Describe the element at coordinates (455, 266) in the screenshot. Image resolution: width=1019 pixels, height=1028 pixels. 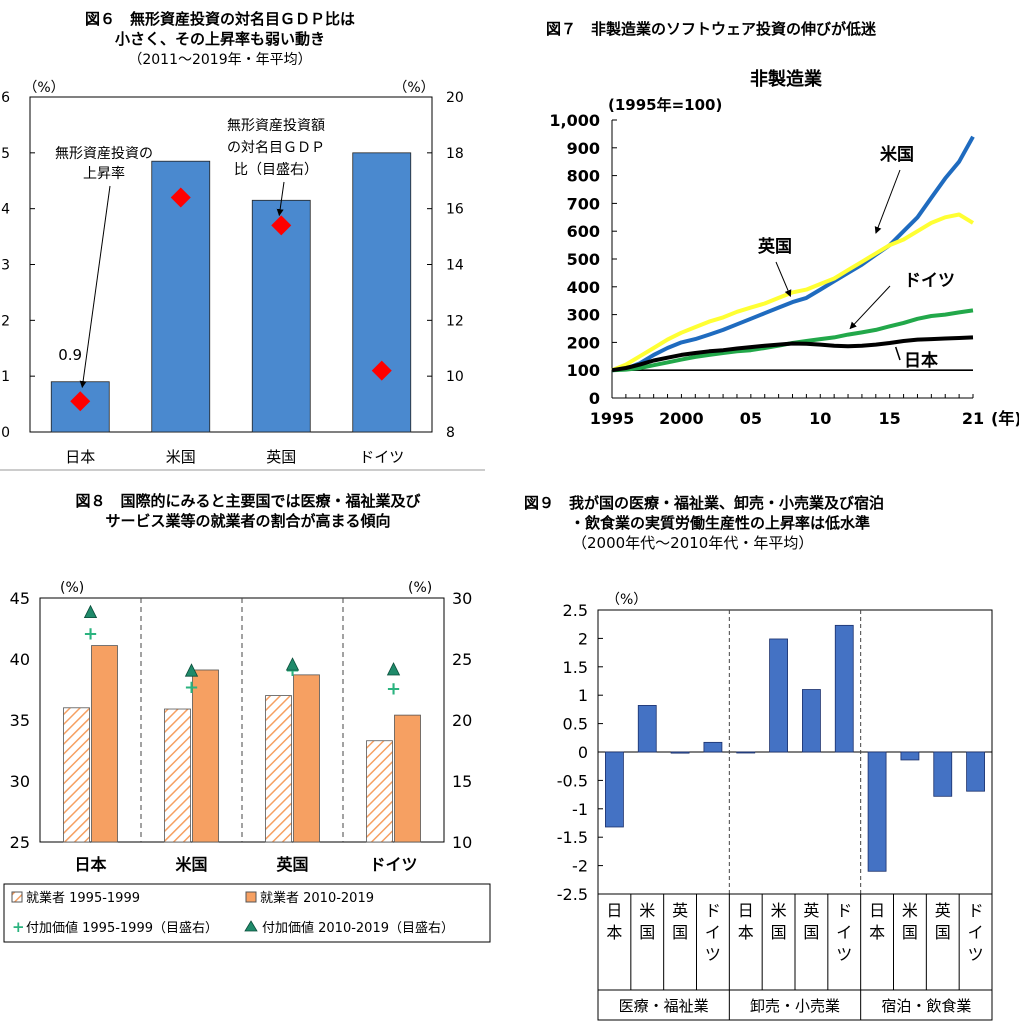
I see `figure-6-right-tick-label: 14` at that location.